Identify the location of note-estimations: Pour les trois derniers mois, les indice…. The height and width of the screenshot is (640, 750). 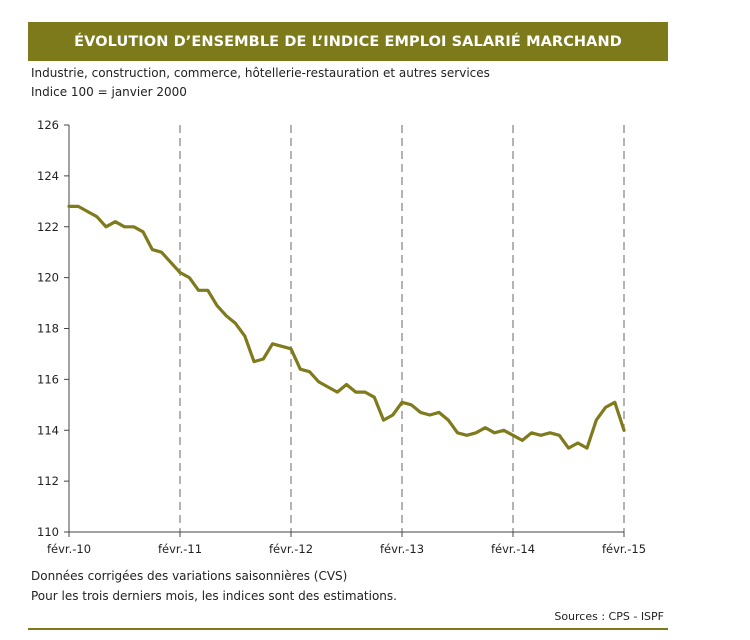
(214, 596).